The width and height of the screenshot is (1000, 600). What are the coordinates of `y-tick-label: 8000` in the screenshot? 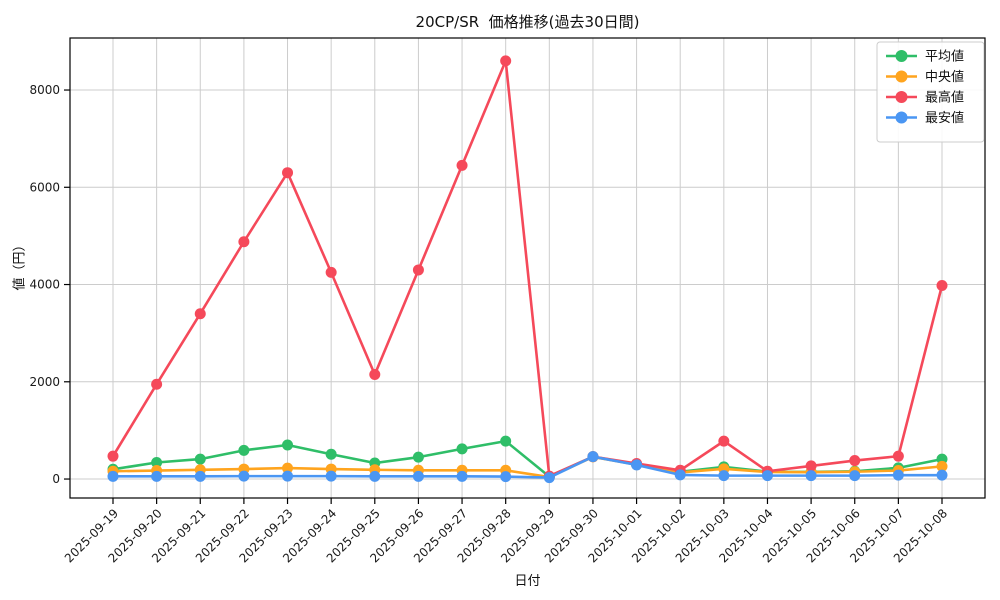 It's located at (44, 90).